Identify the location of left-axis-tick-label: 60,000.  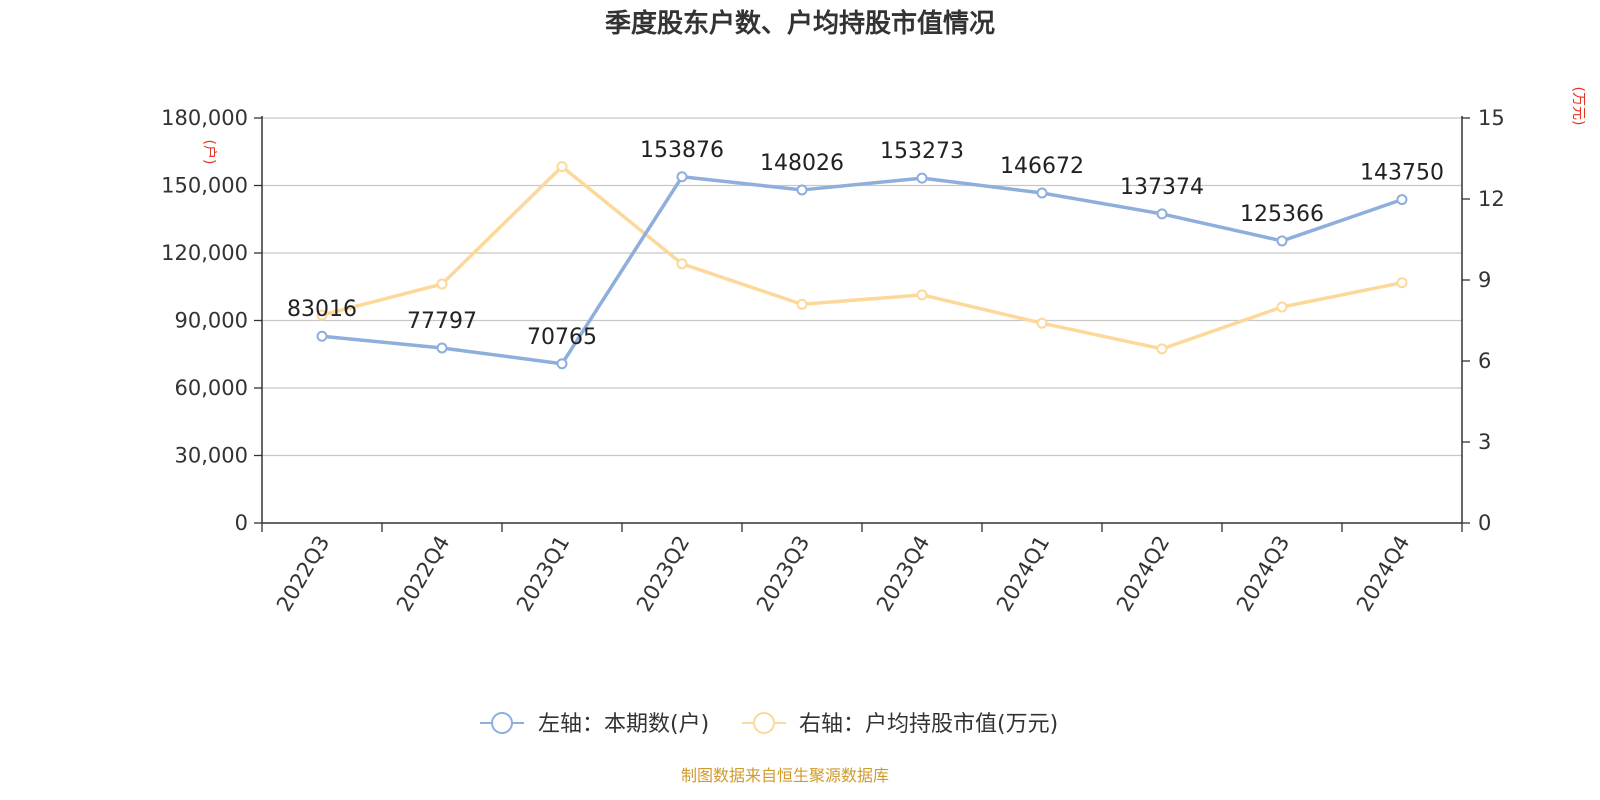
(211, 388).